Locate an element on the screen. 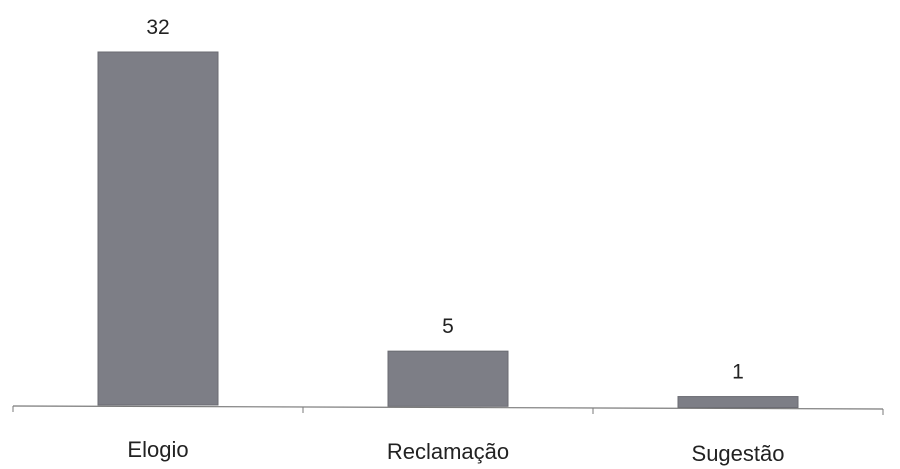  tick-labels-layer: Elogio Reclamação Sugestão is located at coordinates (455, 451).